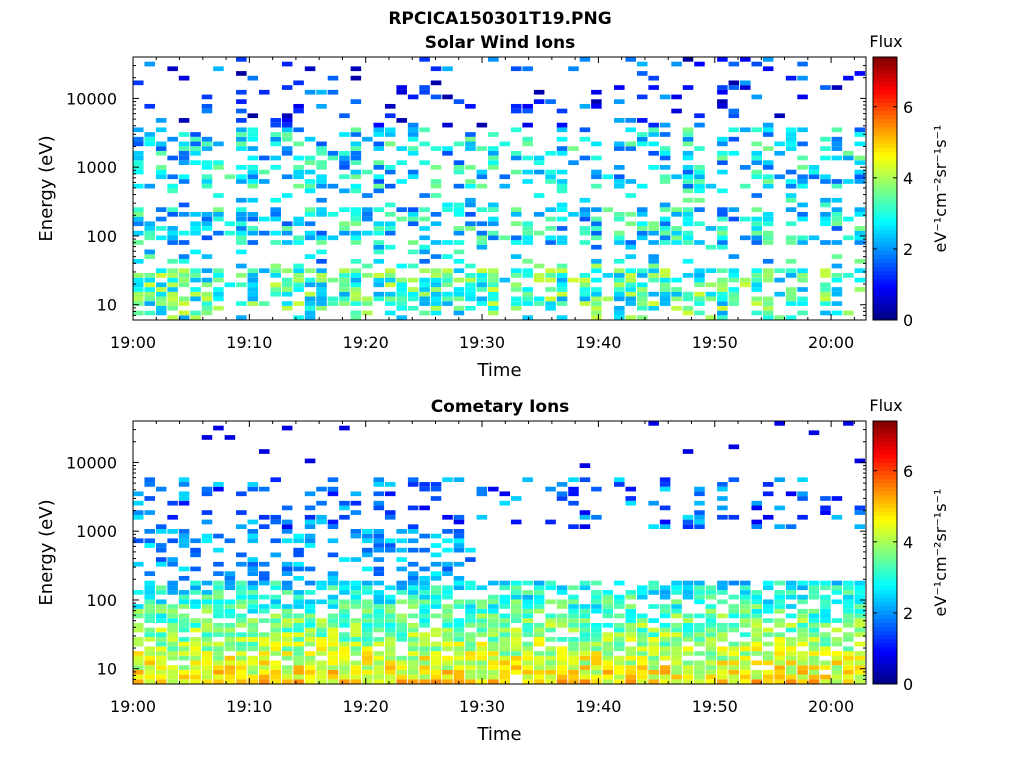  What do you see at coordinates (908, 471) in the screenshot?
I see `colorbar-tick-label: 6` at bounding box center [908, 471].